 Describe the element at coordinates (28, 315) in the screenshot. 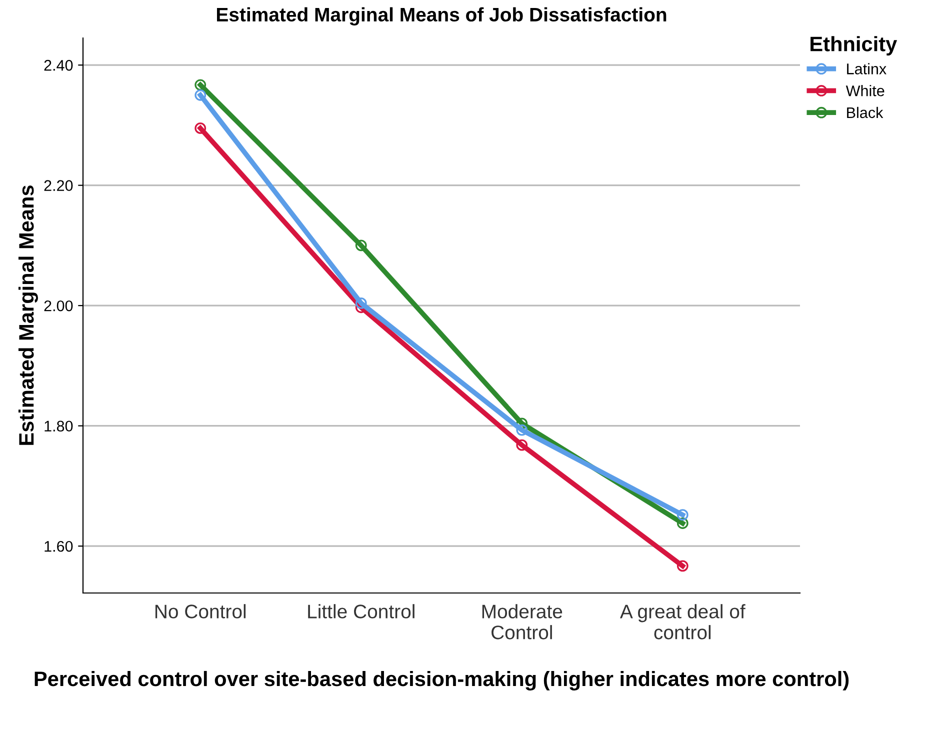

I see `y-axis-title: Estimated Marginal Means` at that location.